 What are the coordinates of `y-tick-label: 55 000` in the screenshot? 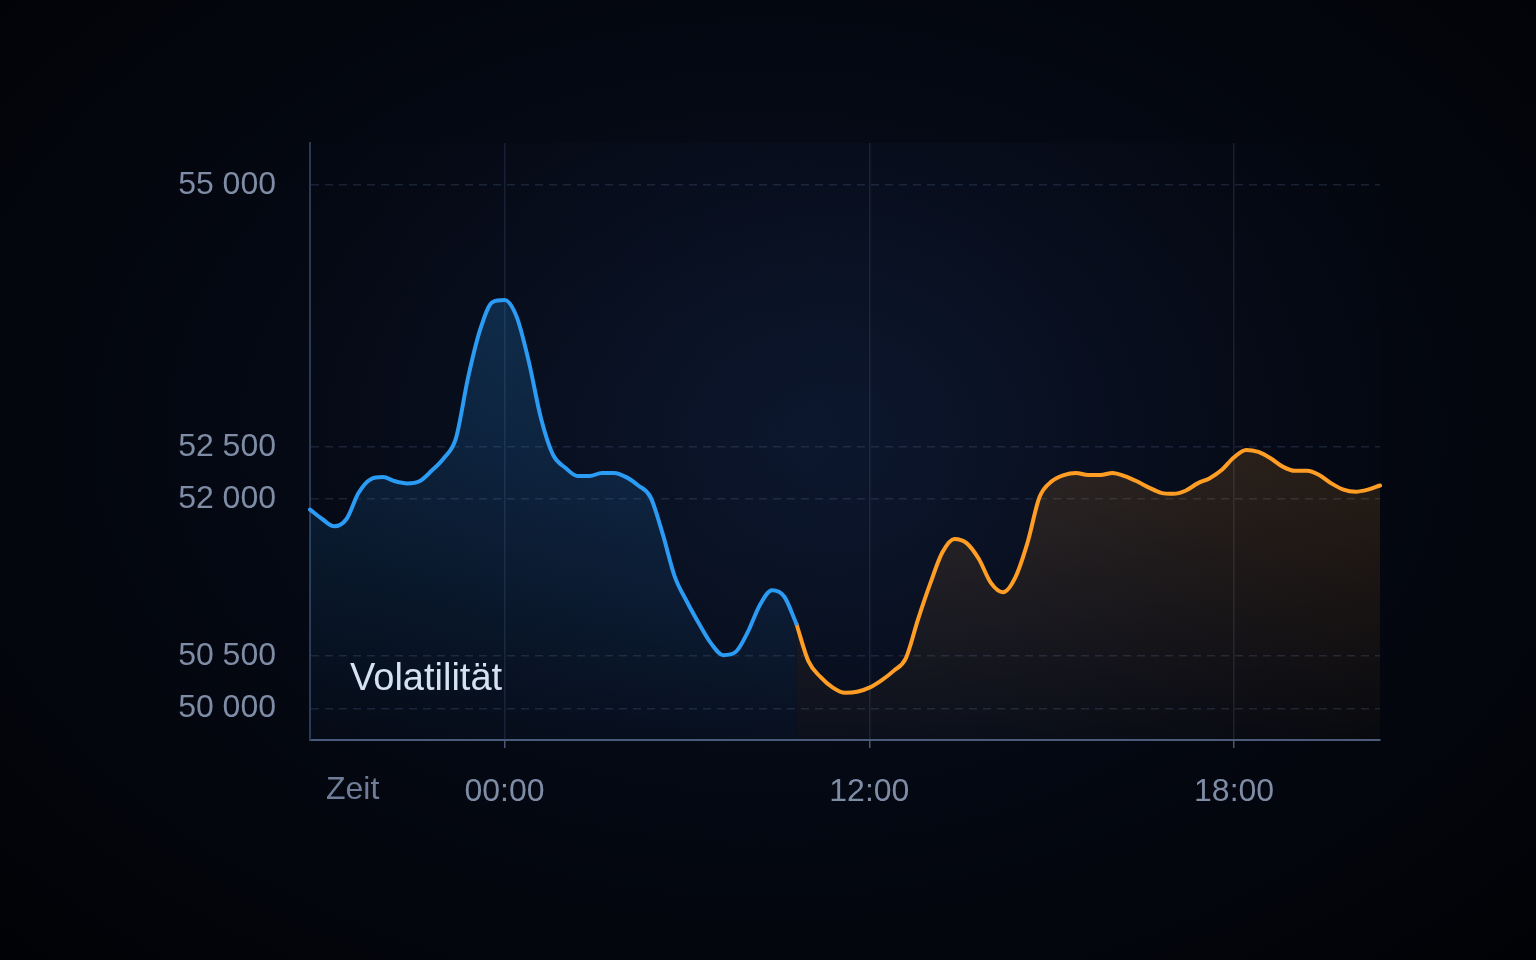 It's located at (227, 182).